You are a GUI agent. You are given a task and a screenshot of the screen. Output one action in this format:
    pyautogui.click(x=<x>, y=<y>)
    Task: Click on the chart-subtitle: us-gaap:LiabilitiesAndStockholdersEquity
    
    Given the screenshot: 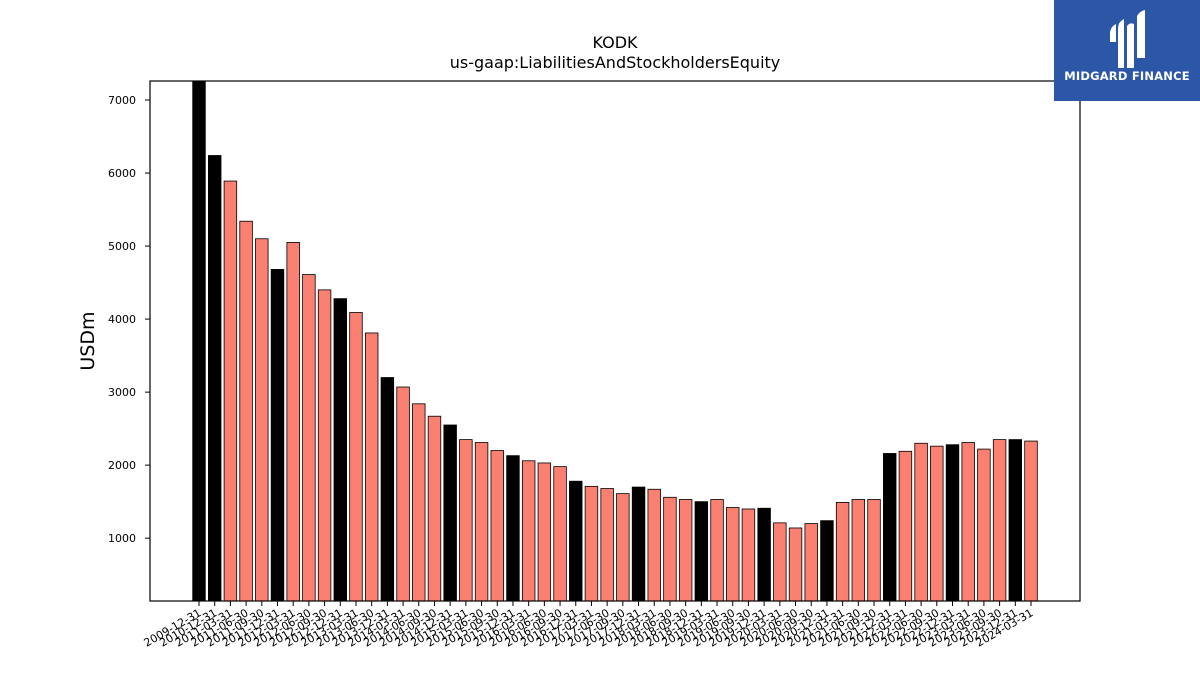 What is the action you would take?
    pyautogui.click(x=615, y=62)
    